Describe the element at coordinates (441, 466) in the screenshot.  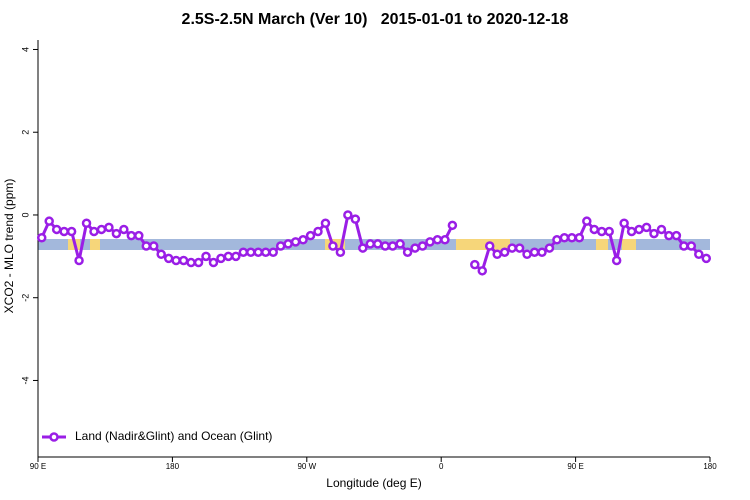
I see `x-tick-label: 0` at that location.